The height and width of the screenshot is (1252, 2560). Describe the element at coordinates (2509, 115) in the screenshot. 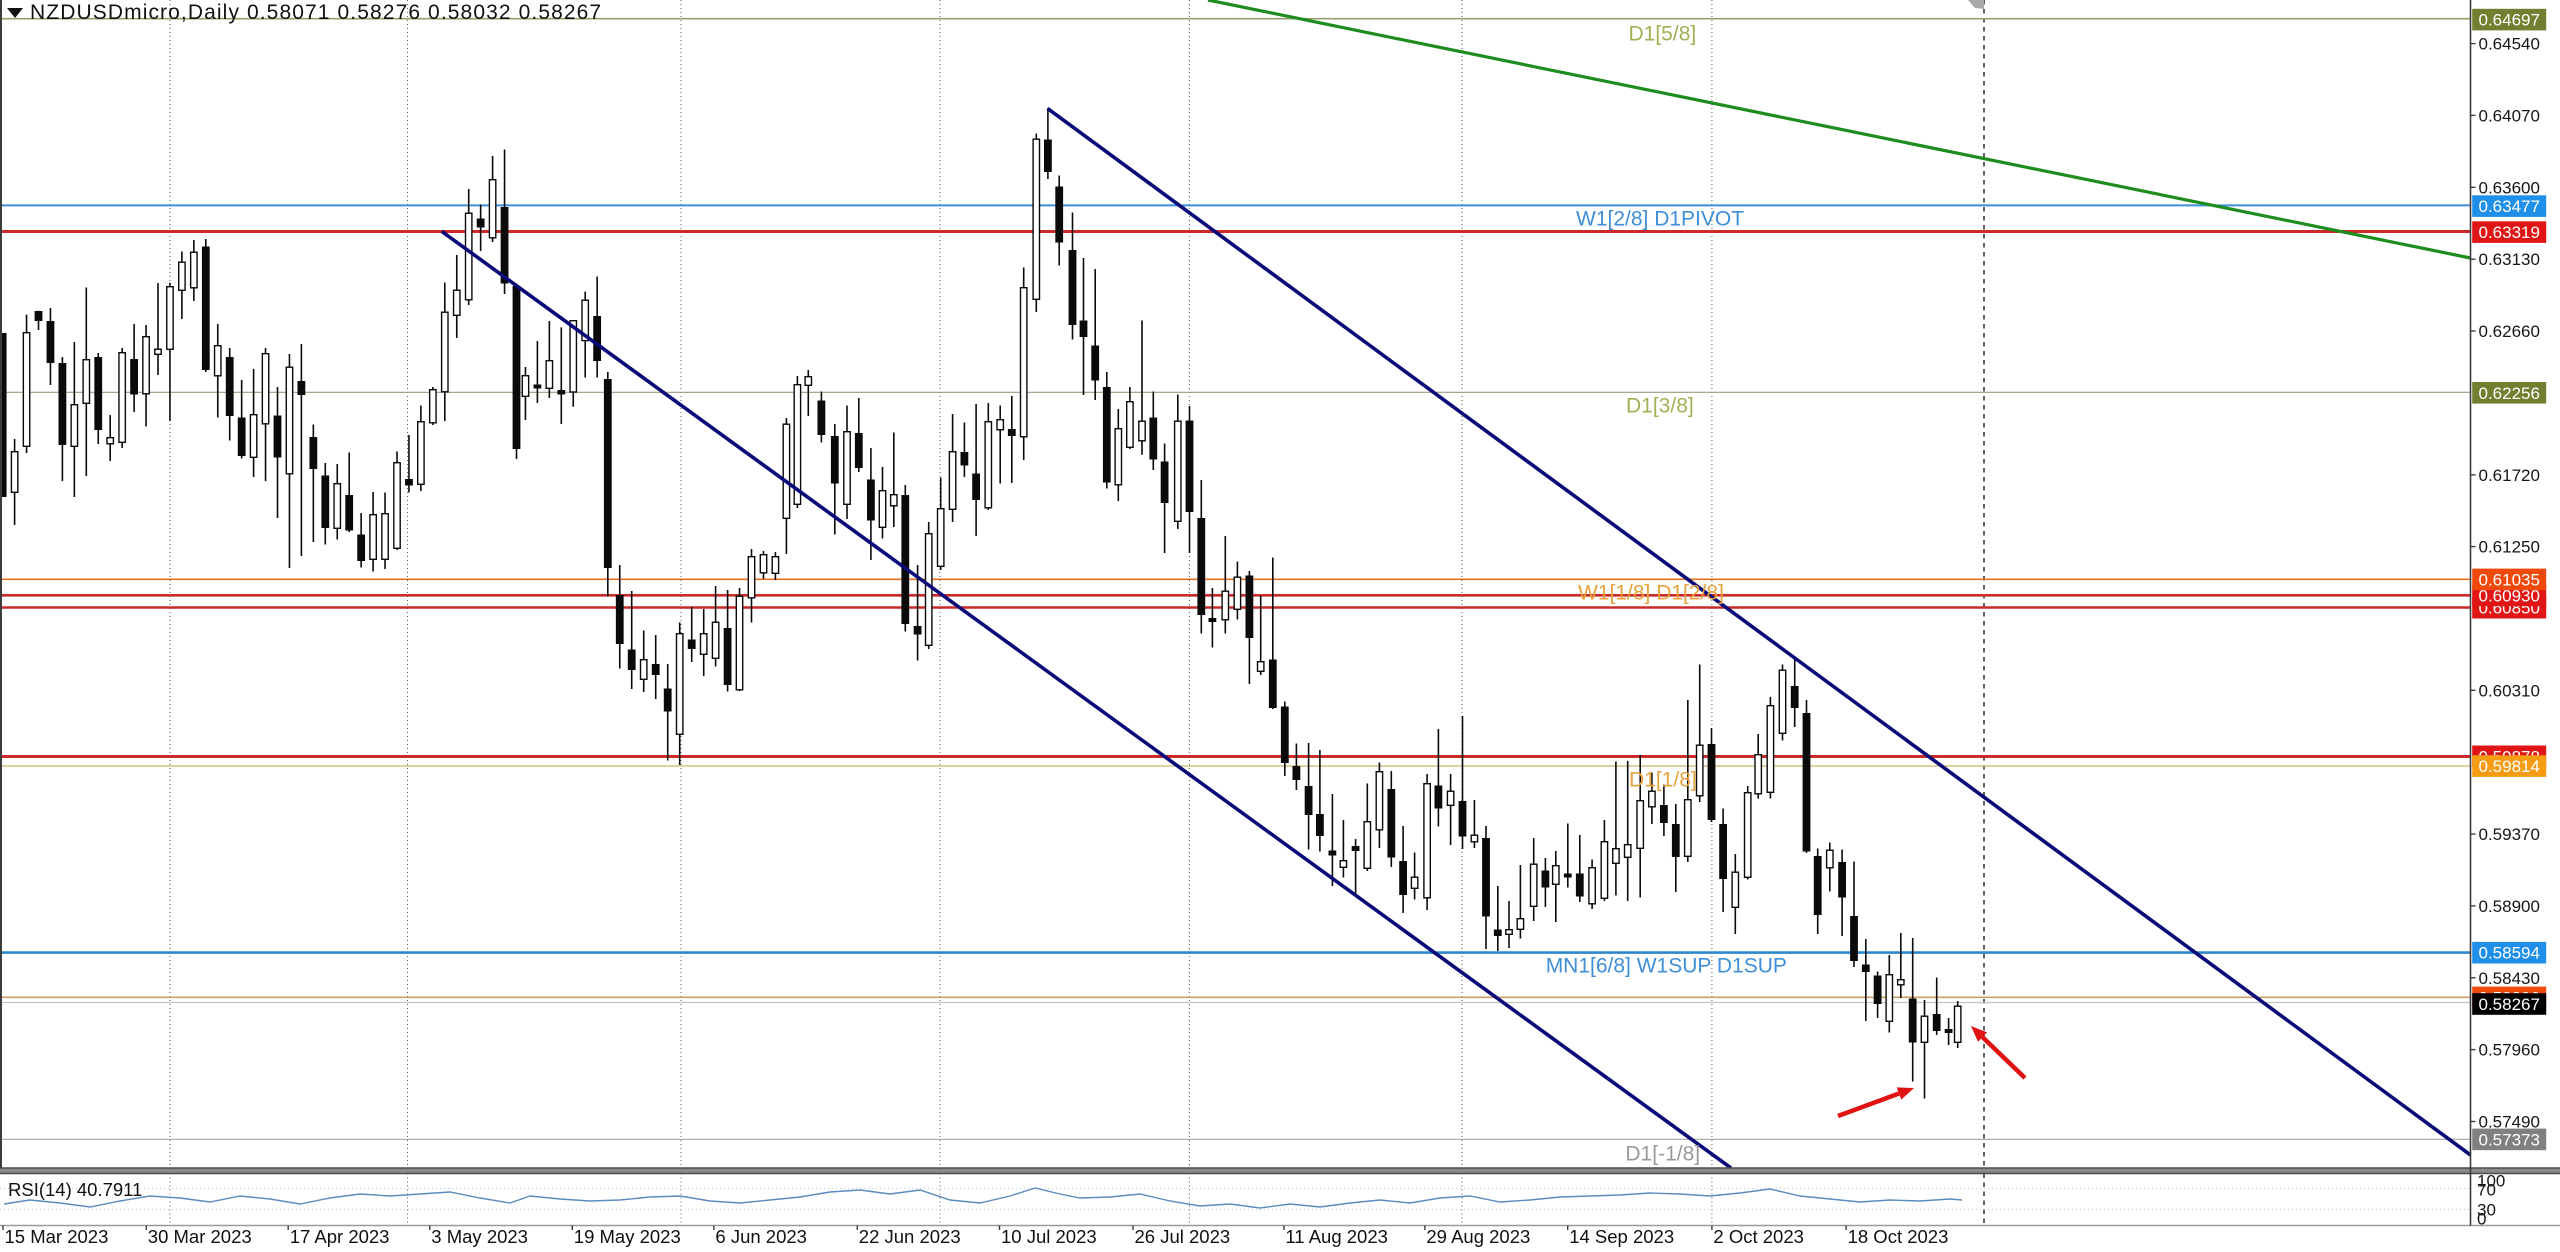

I see `svg-text: 0.64070` at that location.